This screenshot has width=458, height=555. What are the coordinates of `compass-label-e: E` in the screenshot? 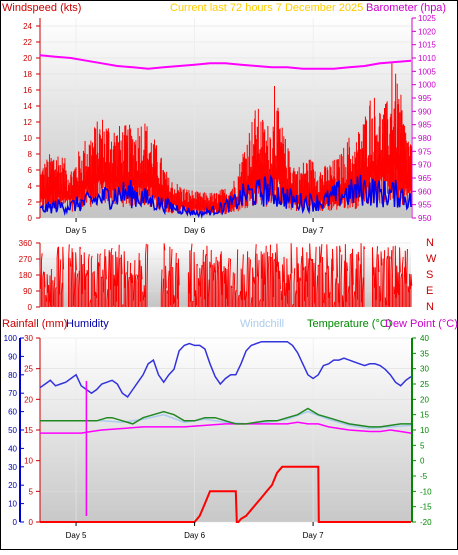 It's located at (429, 291).